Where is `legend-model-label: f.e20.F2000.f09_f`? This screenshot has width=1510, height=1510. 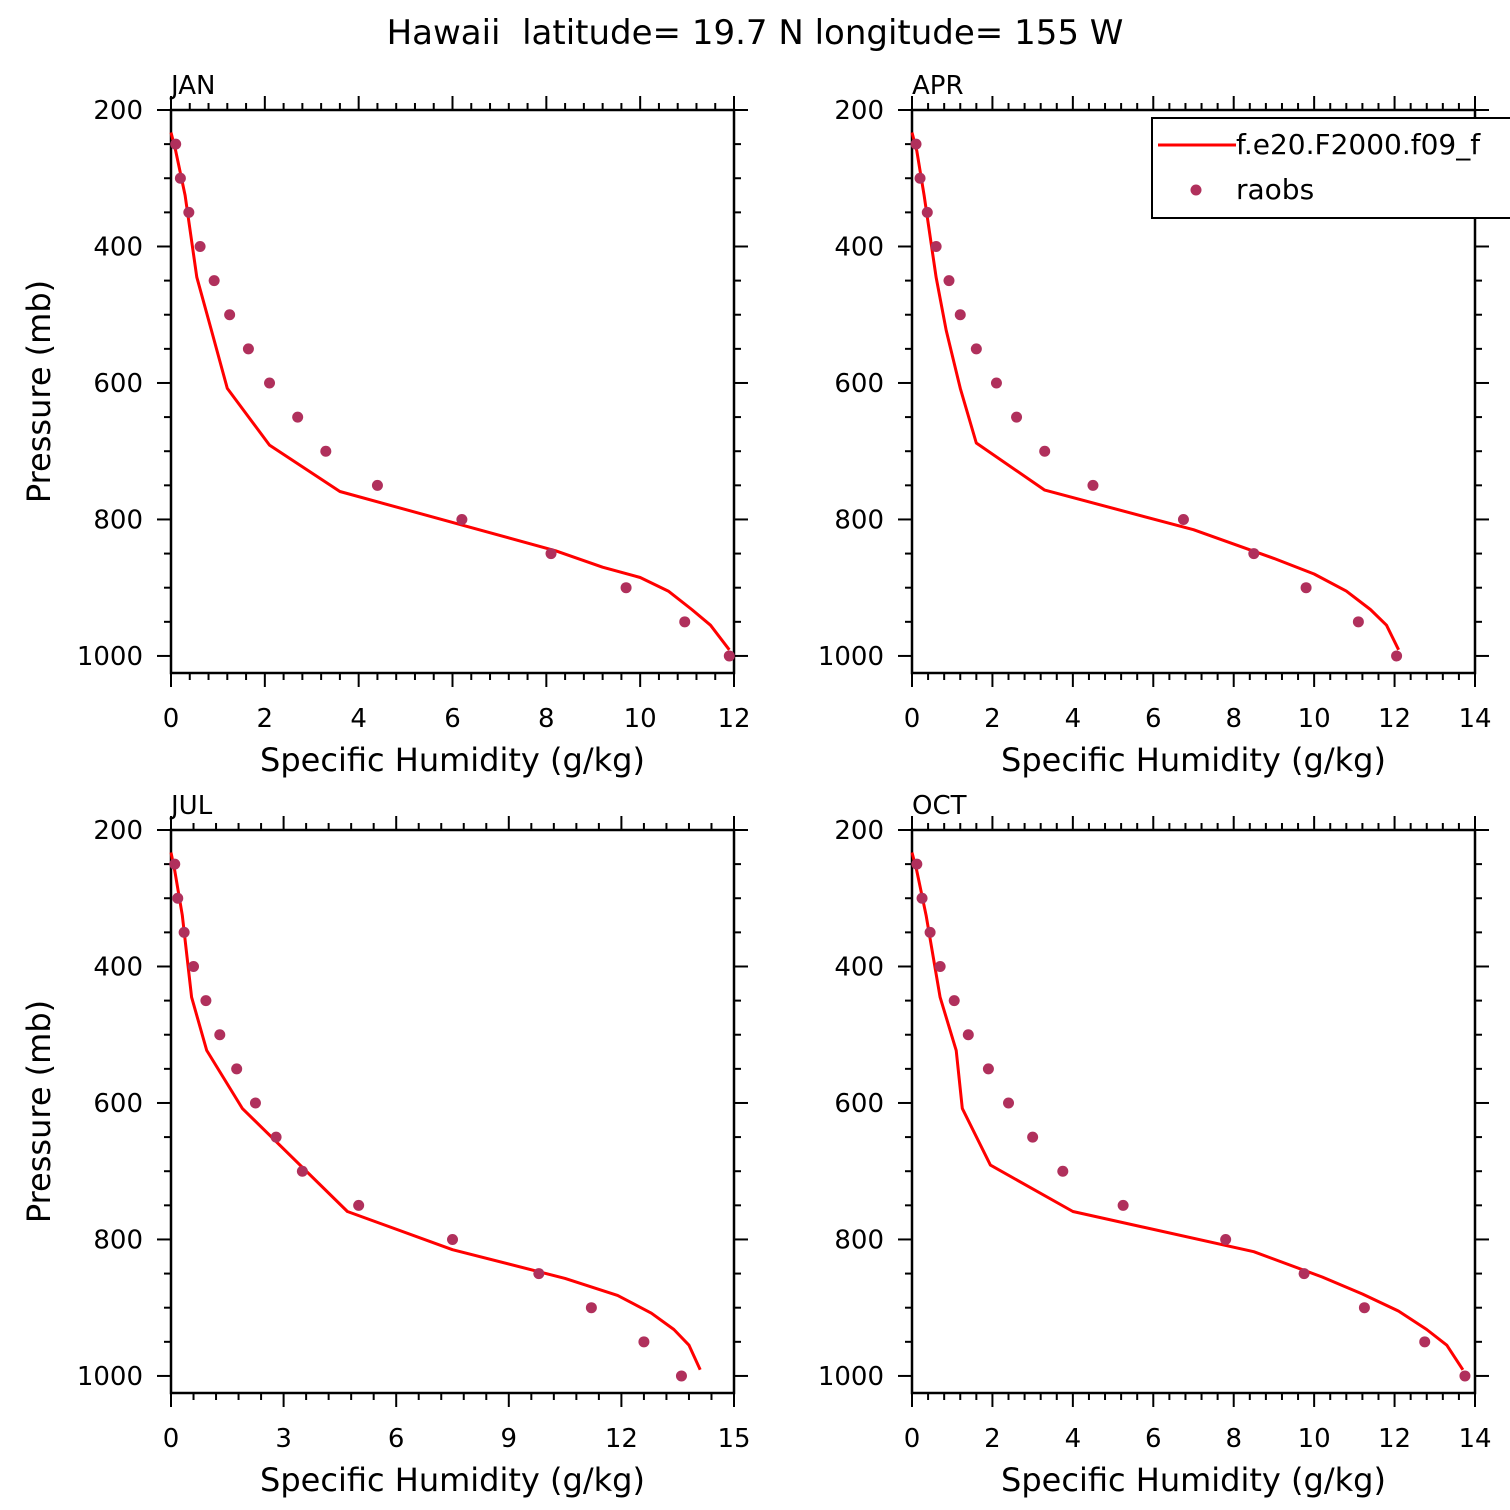 legend-model-label: f.e20.F2000.f09_f is located at coordinates (1358, 144).